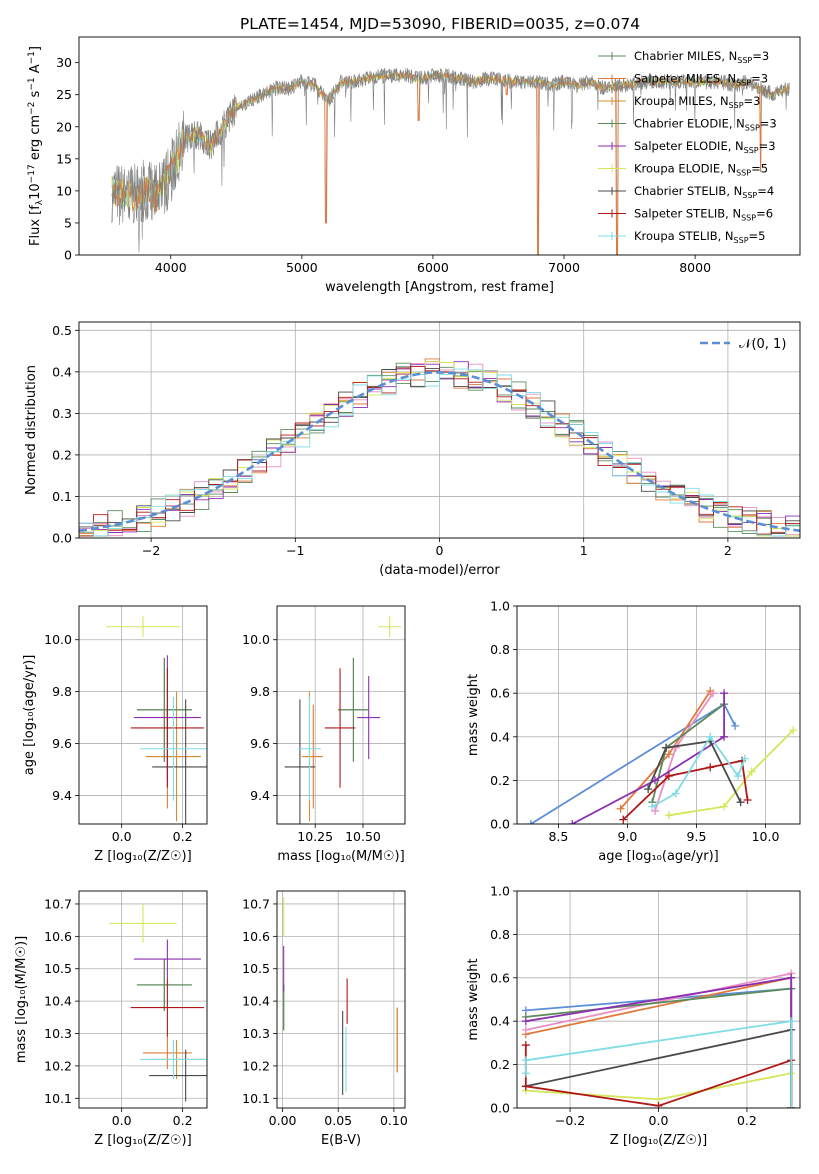 The image size is (819, 1174). What do you see at coordinates (64, 94) in the screenshot?
I see `y-tick-label: 25` at bounding box center [64, 94].